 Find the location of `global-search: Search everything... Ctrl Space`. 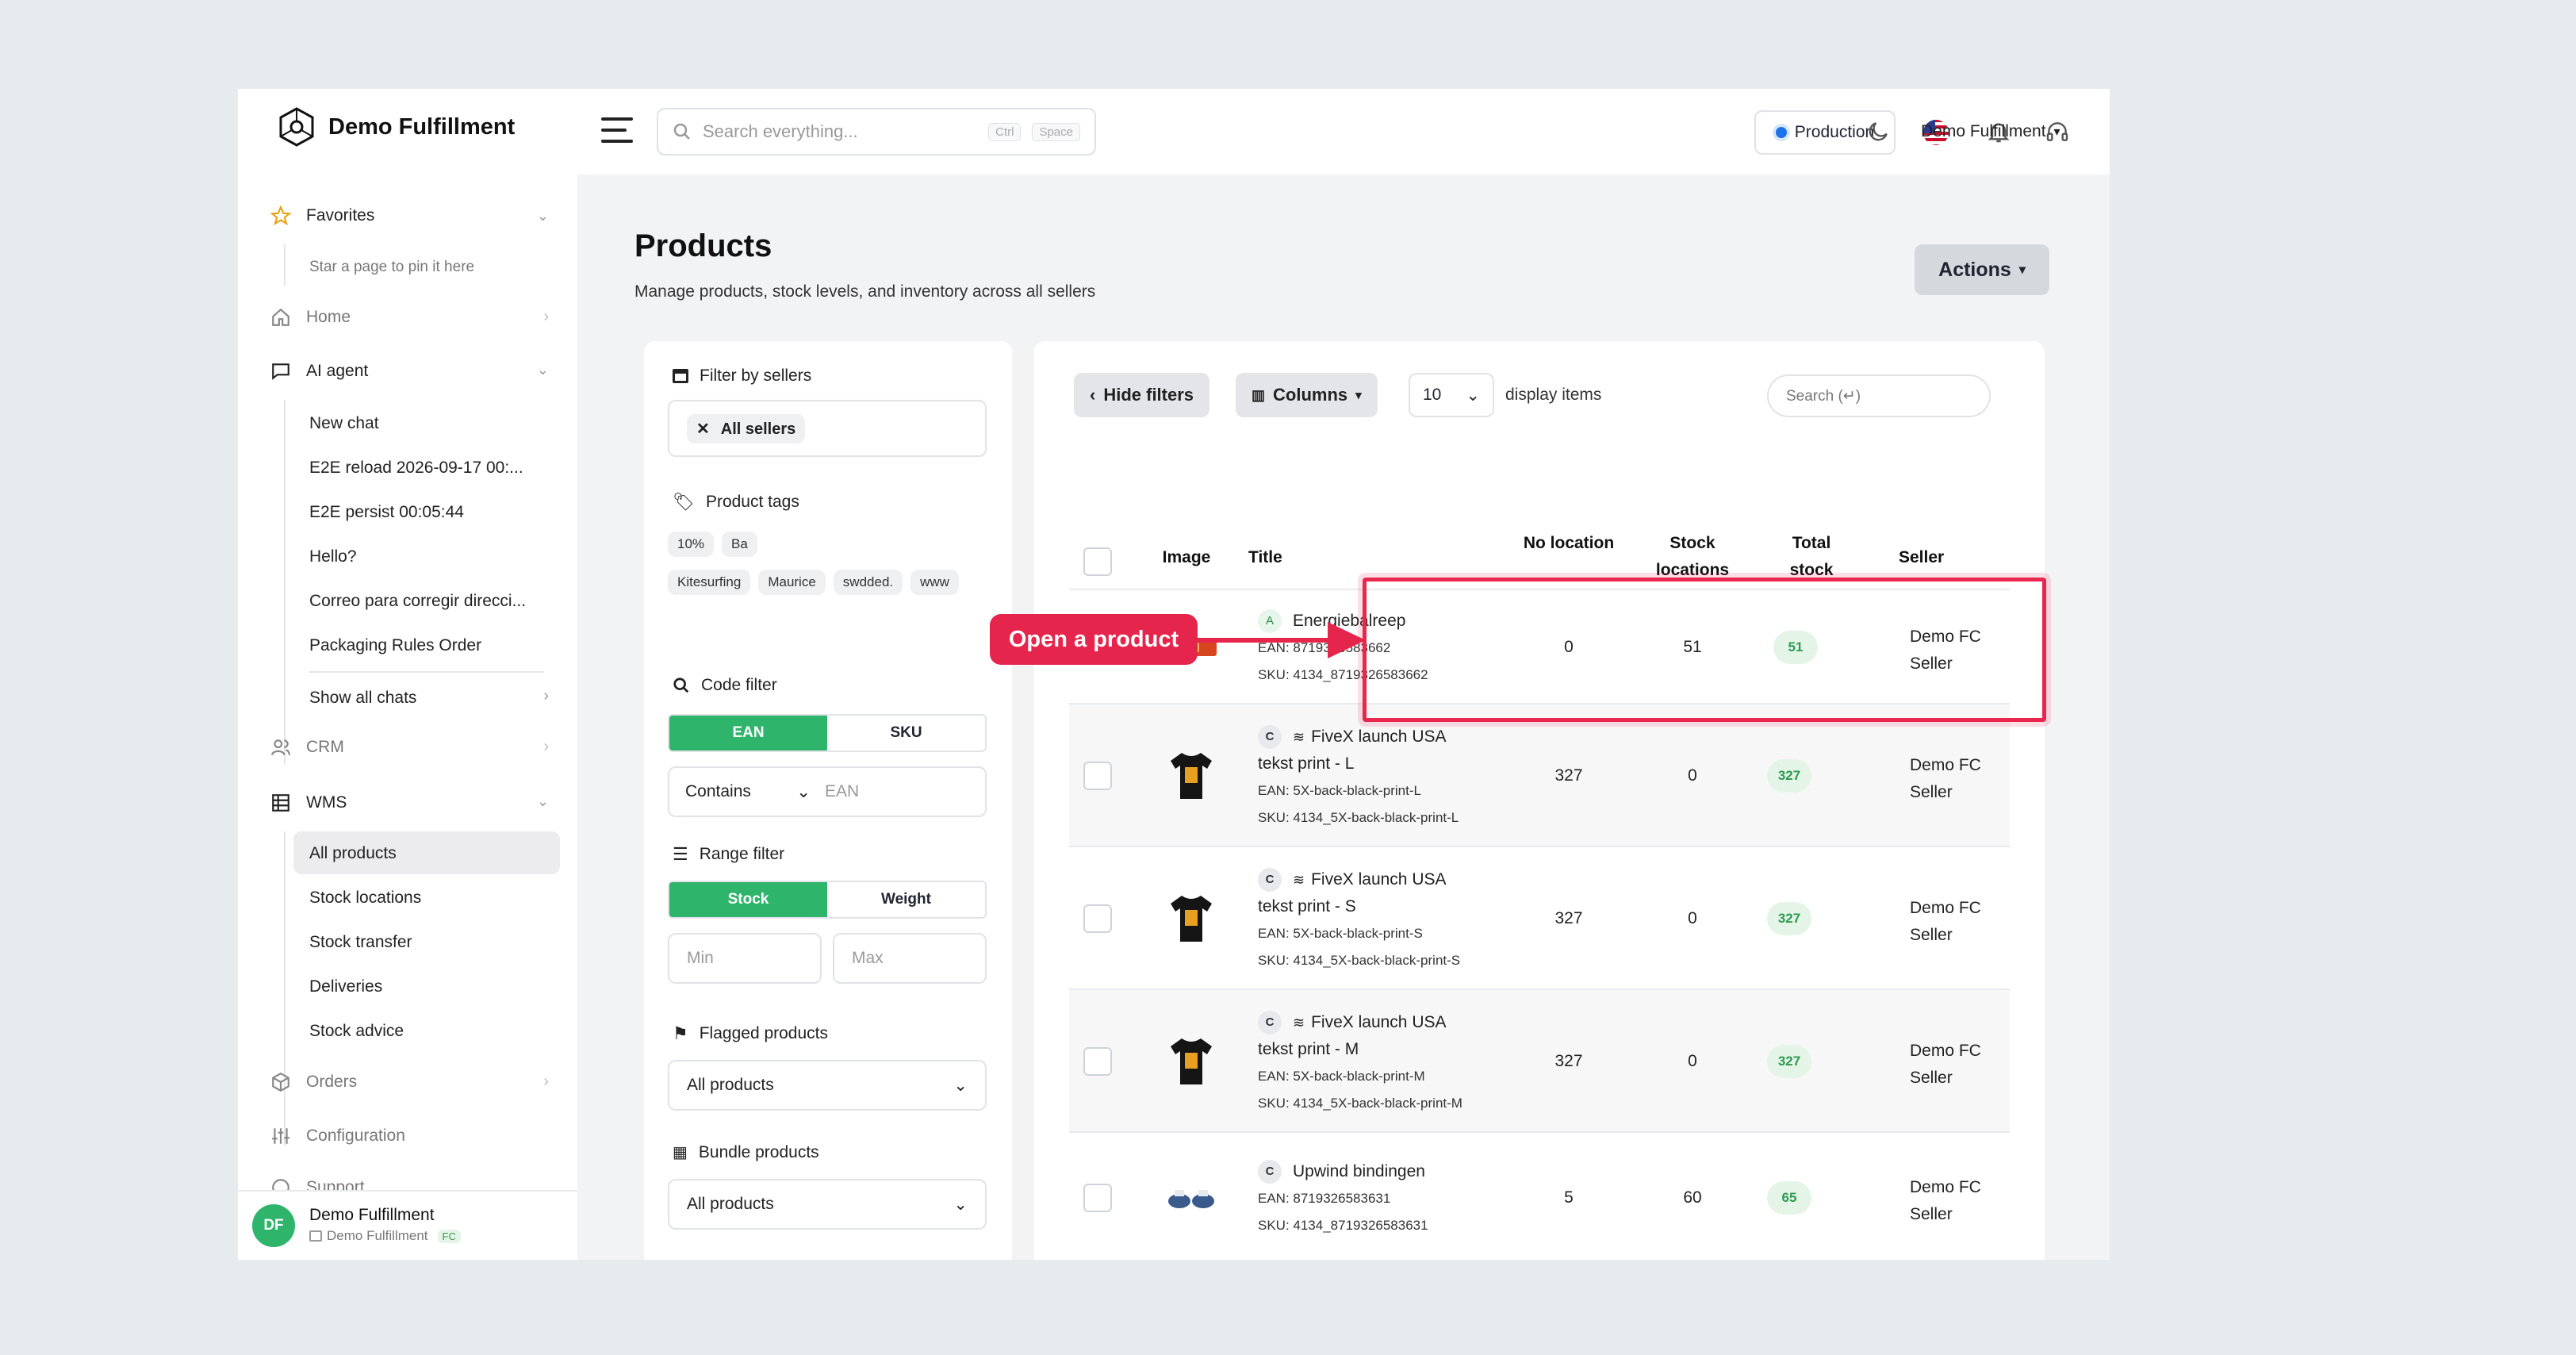

global-search: Search everything... Ctrl Space is located at coordinates (876, 131).